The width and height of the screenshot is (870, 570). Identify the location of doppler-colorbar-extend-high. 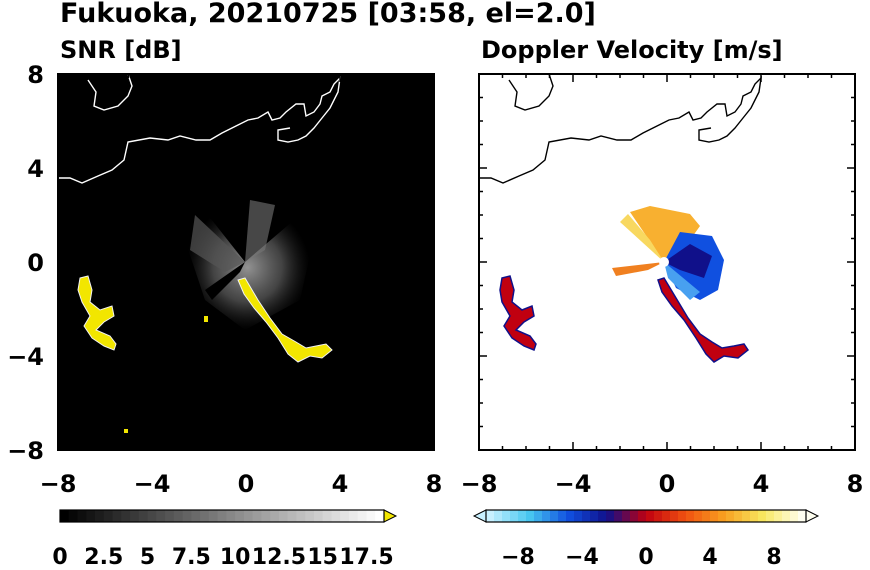
(812, 516).